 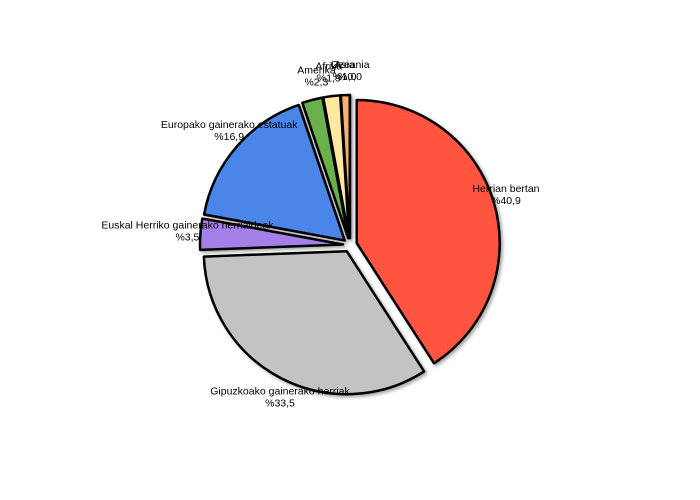 What do you see at coordinates (350, 77) in the screenshot?
I see `slice-value-label: %0,0` at bounding box center [350, 77].